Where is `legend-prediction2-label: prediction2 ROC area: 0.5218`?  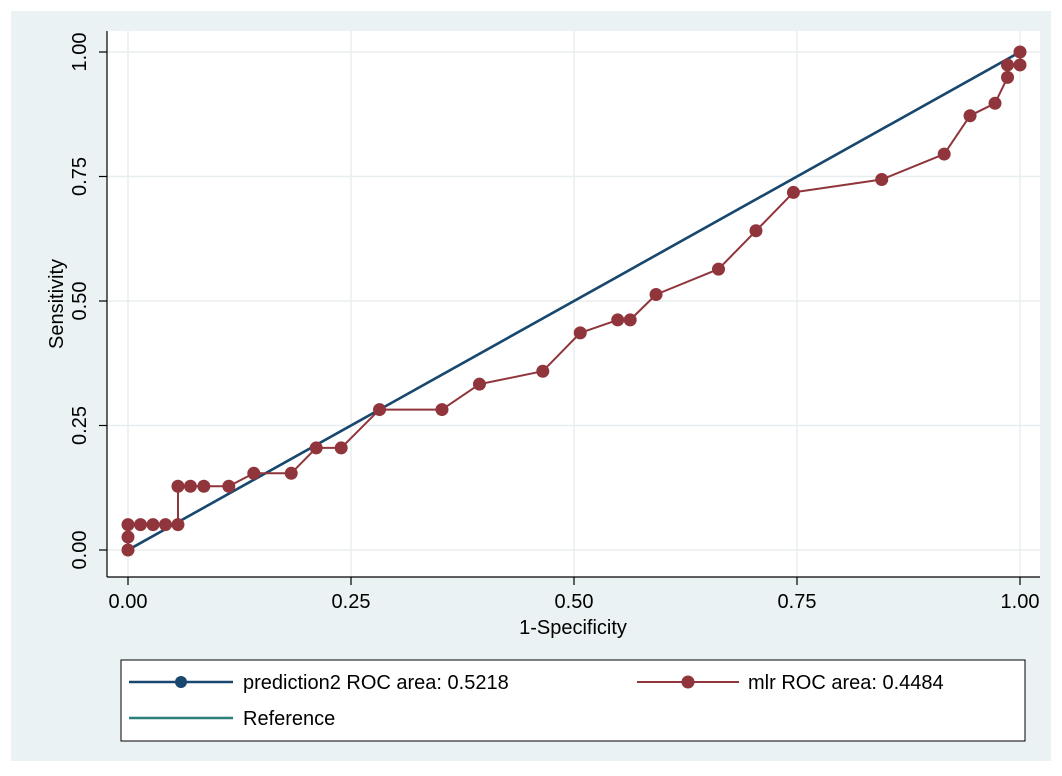
legend-prediction2-label: prediction2 ROC area: 0.5218 is located at coordinates (376, 683).